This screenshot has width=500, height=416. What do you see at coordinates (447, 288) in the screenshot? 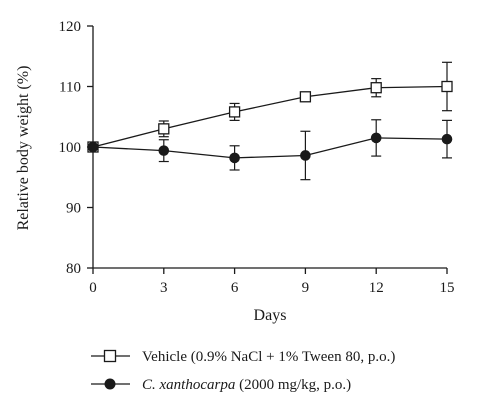
I see `x-tick-label: 15` at bounding box center [447, 288].